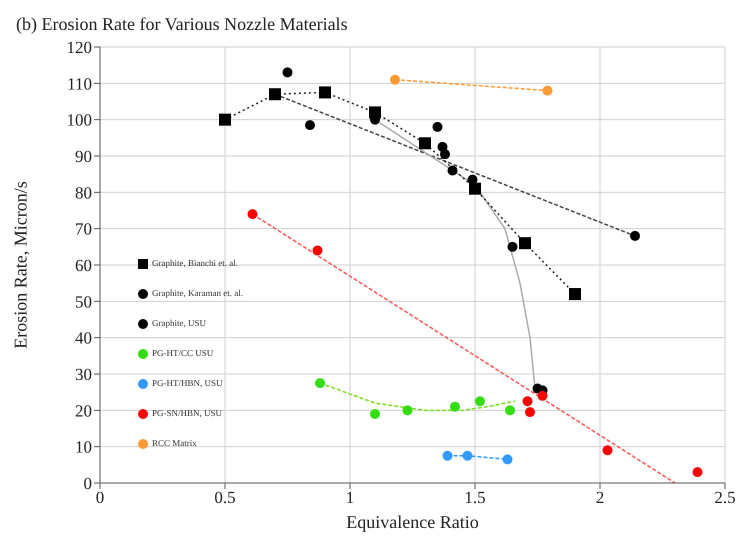  Describe the element at coordinates (83, 156) in the screenshot. I see `y-tick-label: 90` at that location.